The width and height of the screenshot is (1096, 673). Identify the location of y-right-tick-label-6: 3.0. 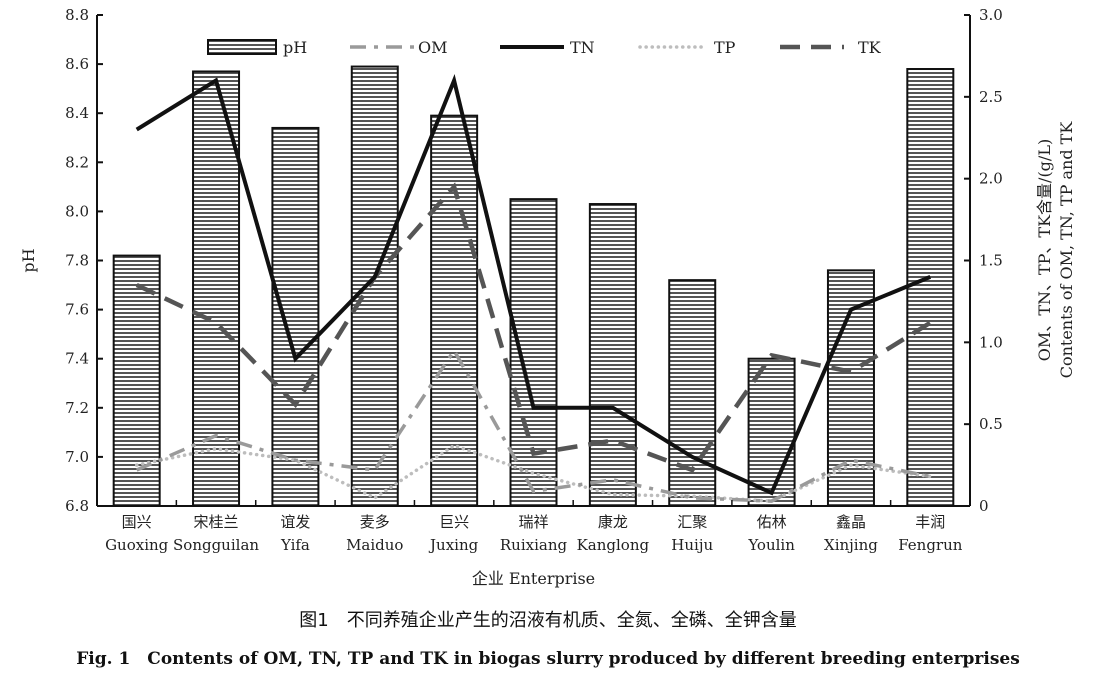
(991, 15).